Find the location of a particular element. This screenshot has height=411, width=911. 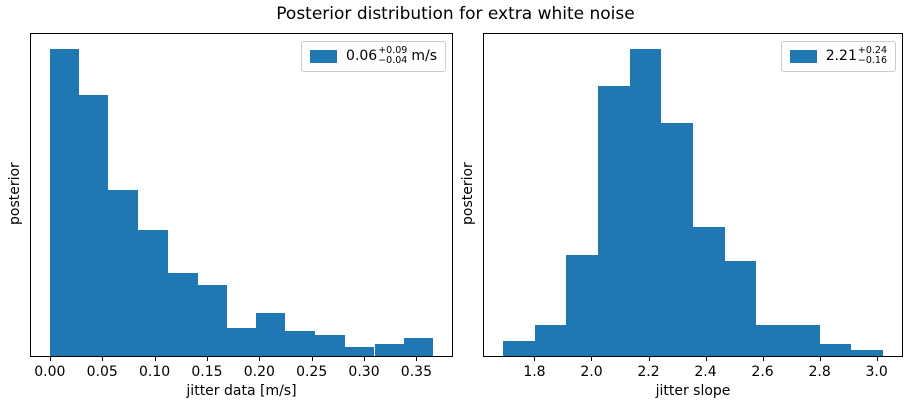

legend-jitter-slope: 2.21 +0.24 −0.16 is located at coordinates (838, 56).